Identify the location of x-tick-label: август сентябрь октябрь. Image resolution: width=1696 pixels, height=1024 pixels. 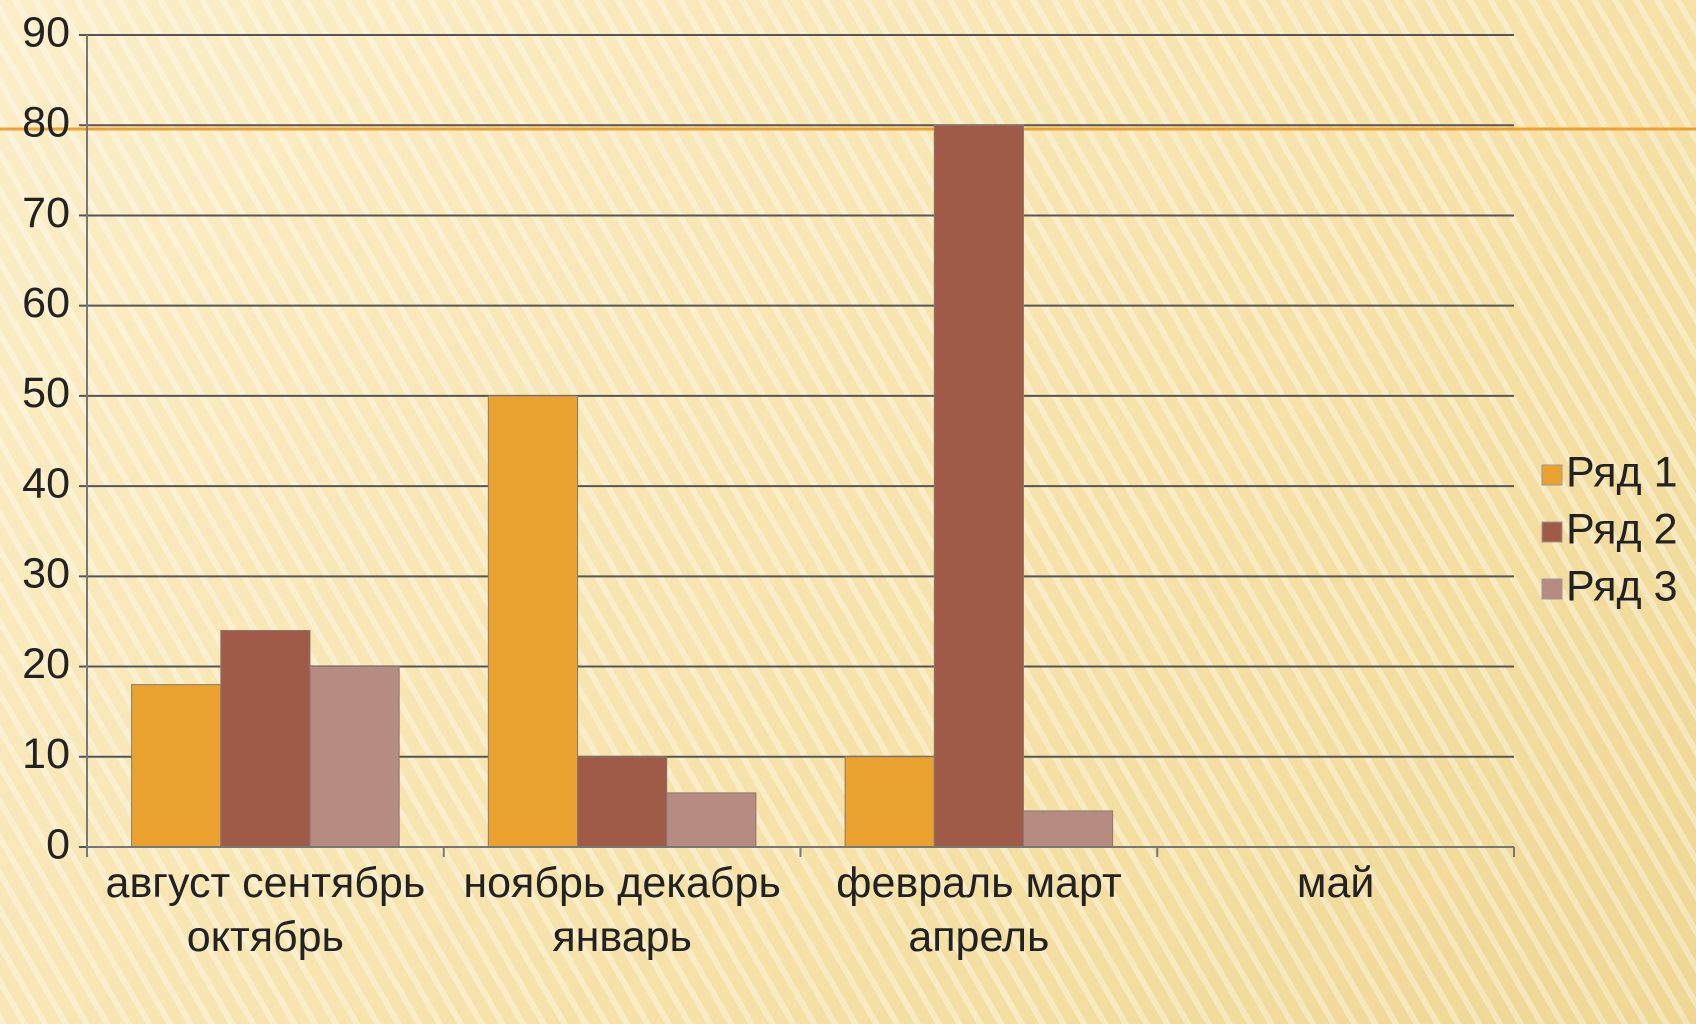
(265, 910).